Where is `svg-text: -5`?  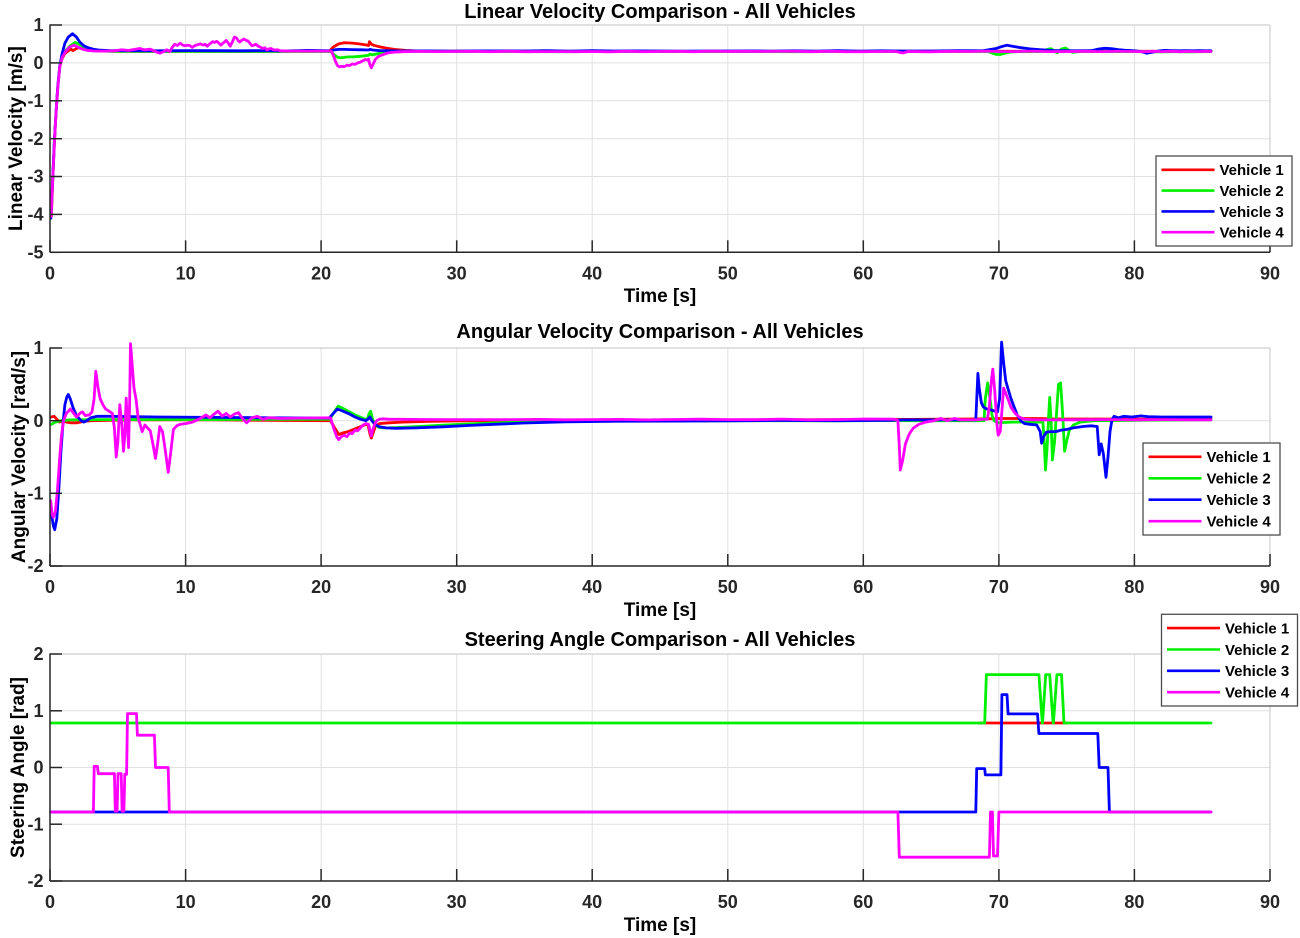
svg-text: -5 is located at coordinates (35, 253).